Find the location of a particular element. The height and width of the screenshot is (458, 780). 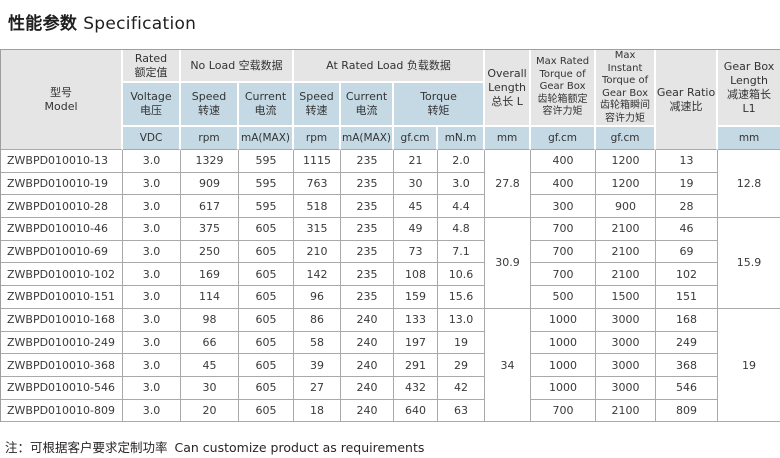

cell-model: ZWBPD010010-102 is located at coordinates (62, 275).